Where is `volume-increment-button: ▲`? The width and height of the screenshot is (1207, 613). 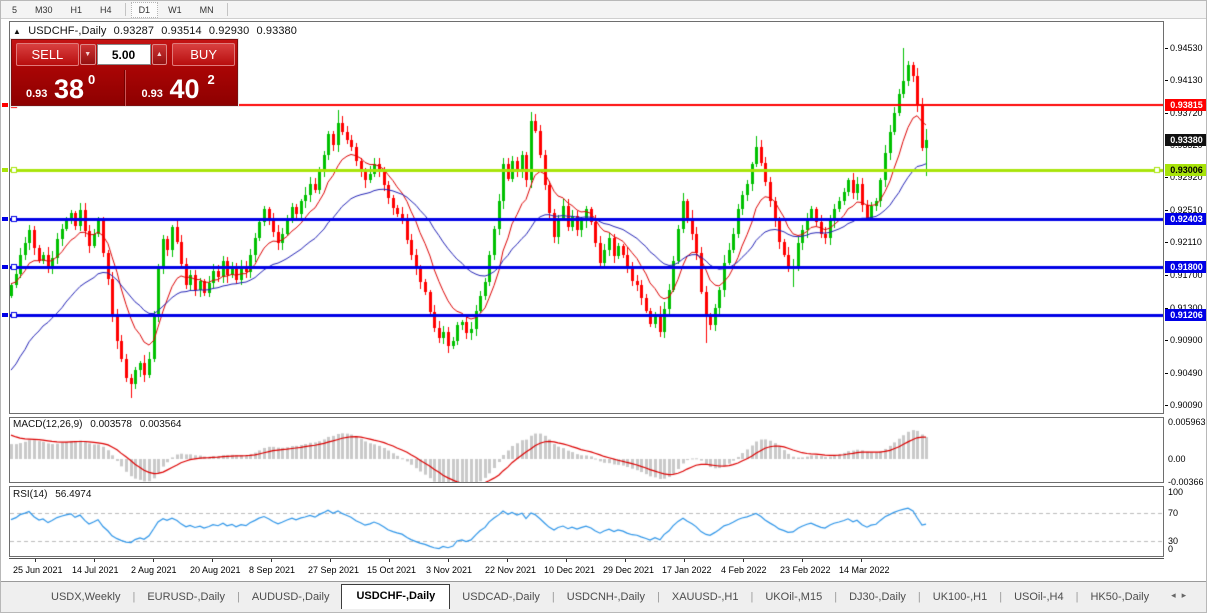
volume-increment-button: ▲ is located at coordinates (159, 54).